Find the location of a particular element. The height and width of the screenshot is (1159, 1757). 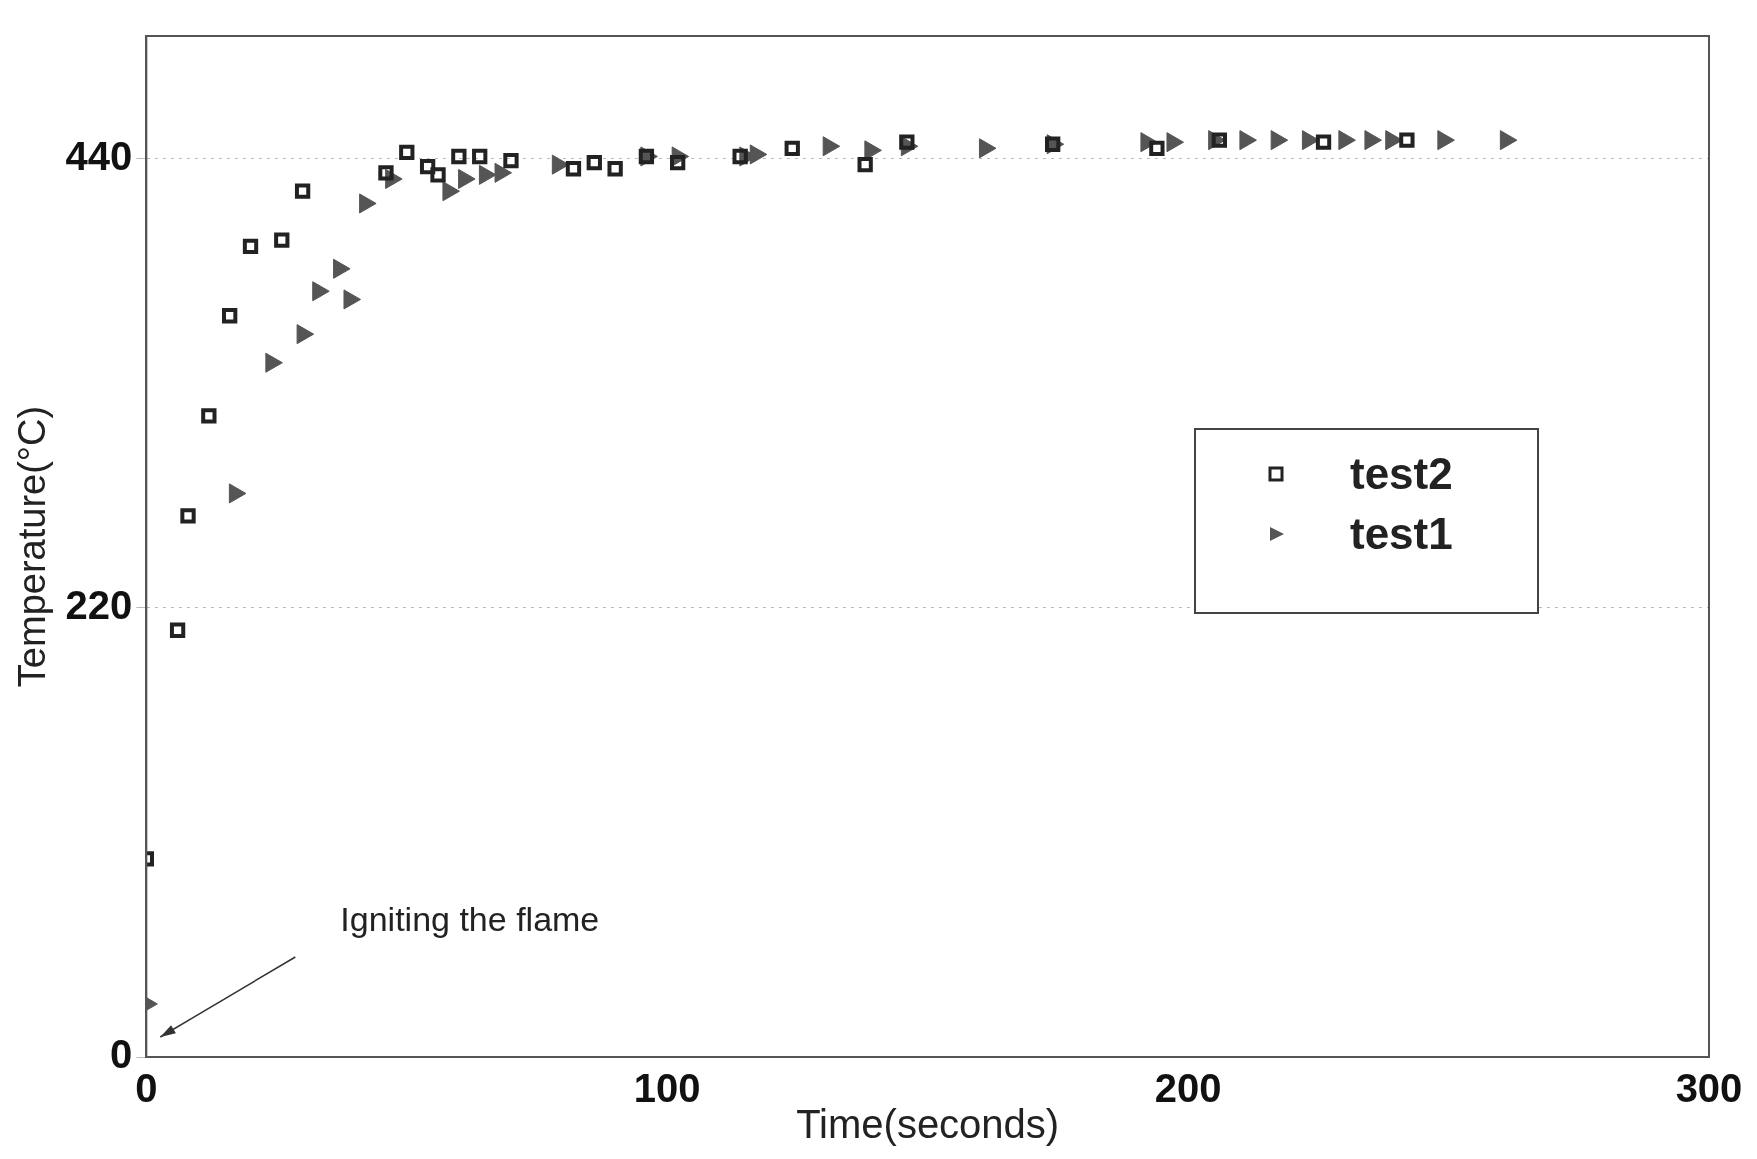

x-tick-label: 100 is located at coordinates (667, 1088).